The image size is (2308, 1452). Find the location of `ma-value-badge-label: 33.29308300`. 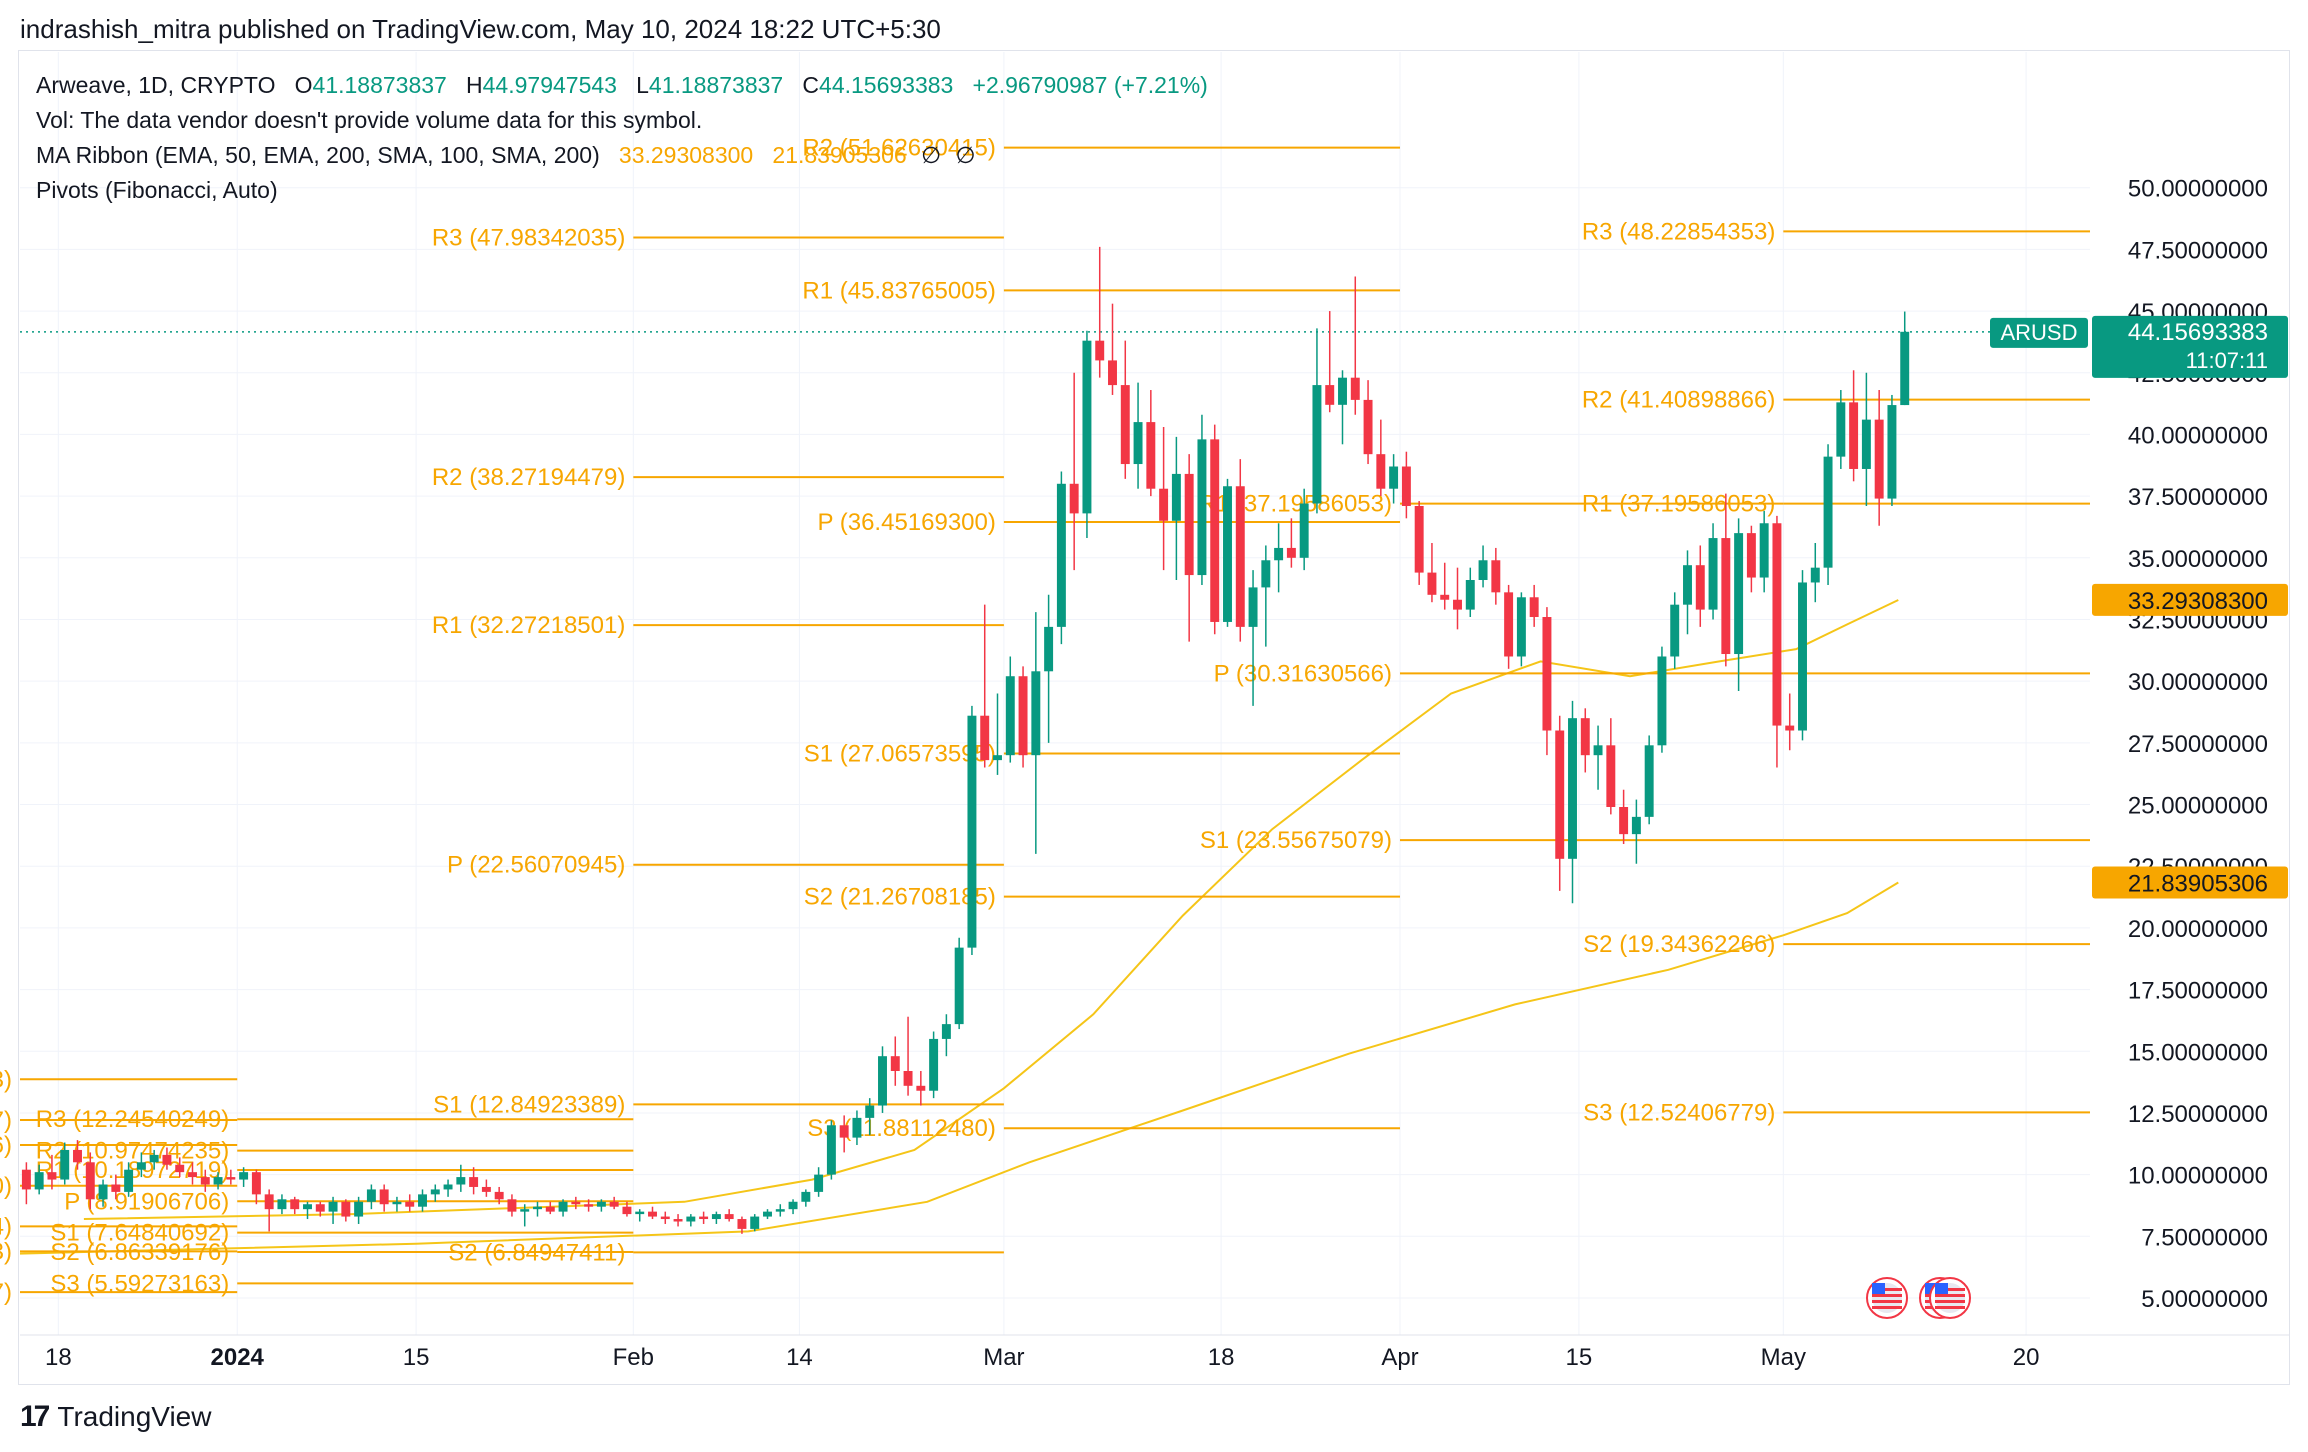

ma-value-badge-label: 33.29308300 is located at coordinates (2198, 601).